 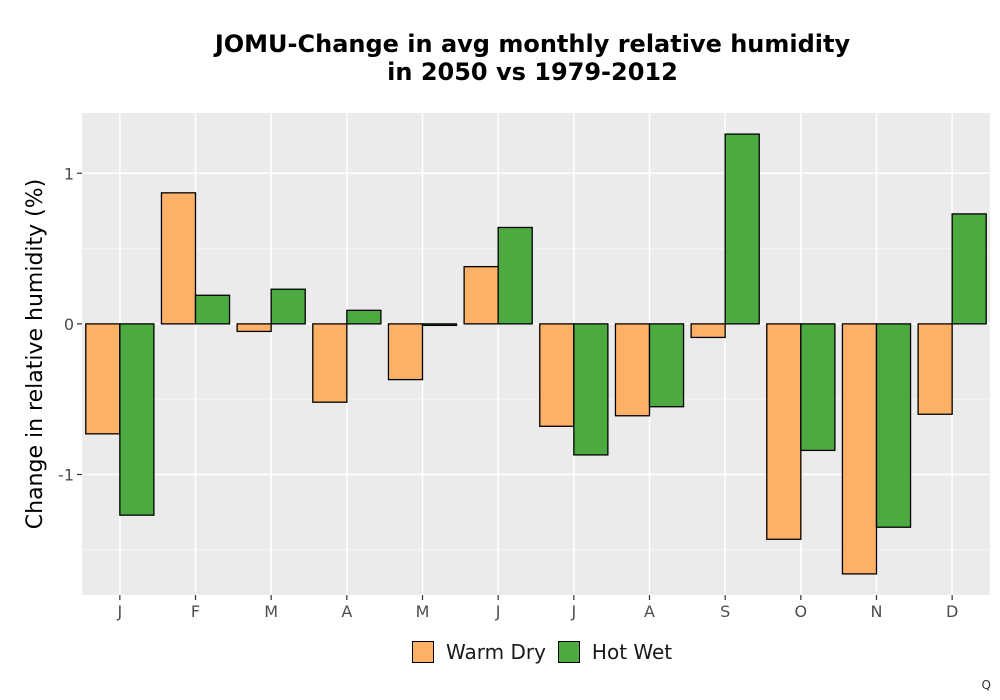 What do you see at coordinates (632, 652) in the screenshot?
I see `legend-label-hot-wet: Hot Wet` at bounding box center [632, 652].